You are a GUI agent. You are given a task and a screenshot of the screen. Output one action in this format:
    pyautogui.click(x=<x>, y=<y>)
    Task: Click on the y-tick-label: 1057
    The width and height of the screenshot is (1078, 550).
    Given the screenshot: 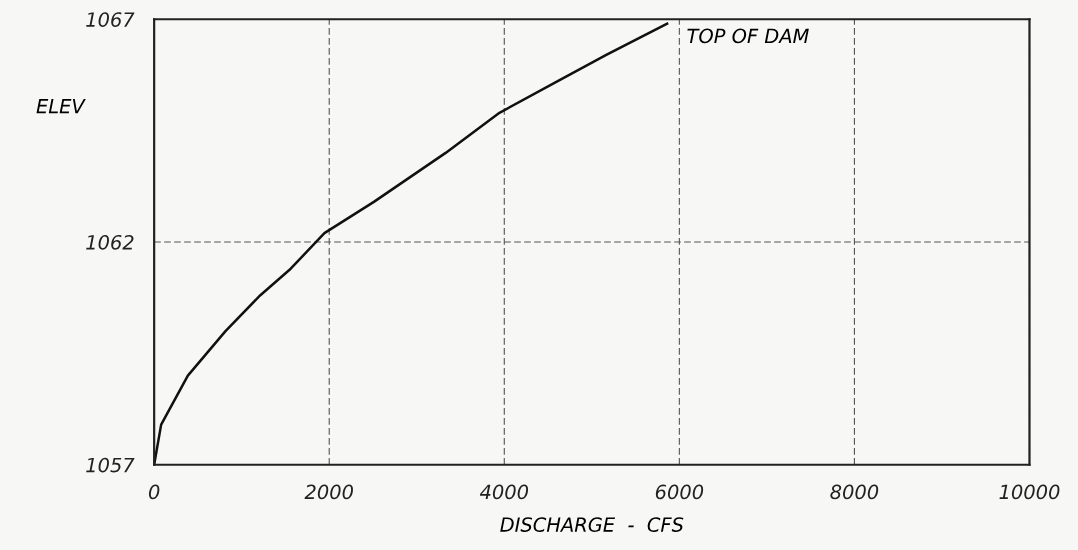 What is the action you would take?
    pyautogui.click(x=110, y=465)
    